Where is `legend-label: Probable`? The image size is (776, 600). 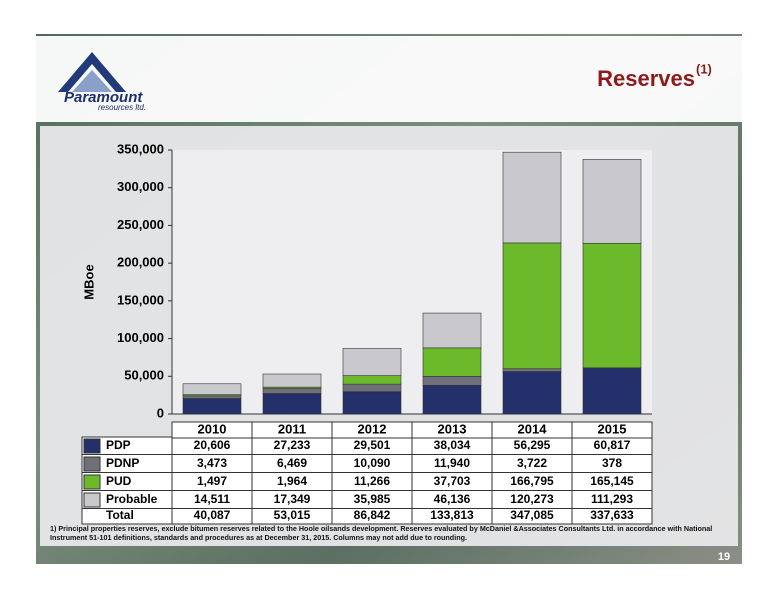 legend-label: Probable is located at coordinates (132, 499).